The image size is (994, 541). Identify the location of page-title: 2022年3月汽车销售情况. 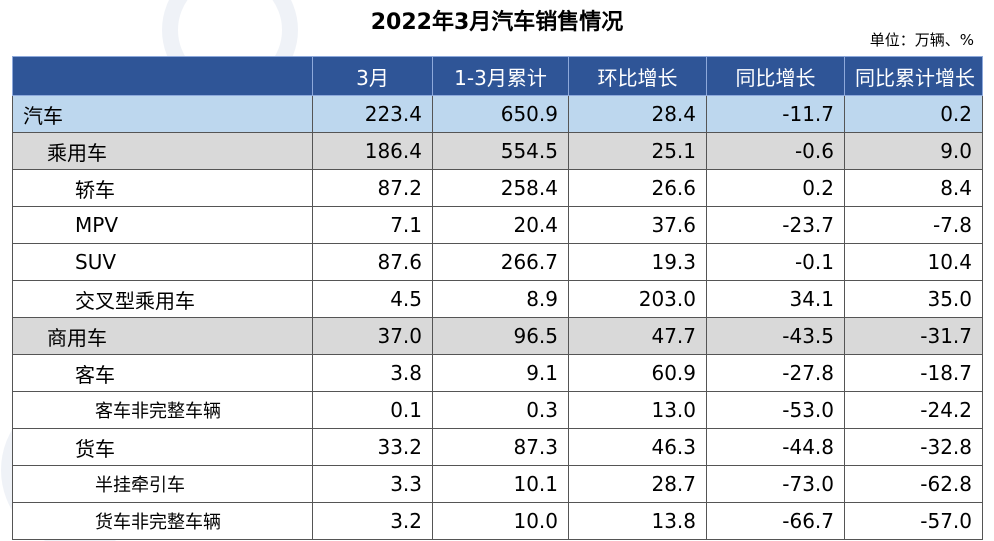
(497, 22).